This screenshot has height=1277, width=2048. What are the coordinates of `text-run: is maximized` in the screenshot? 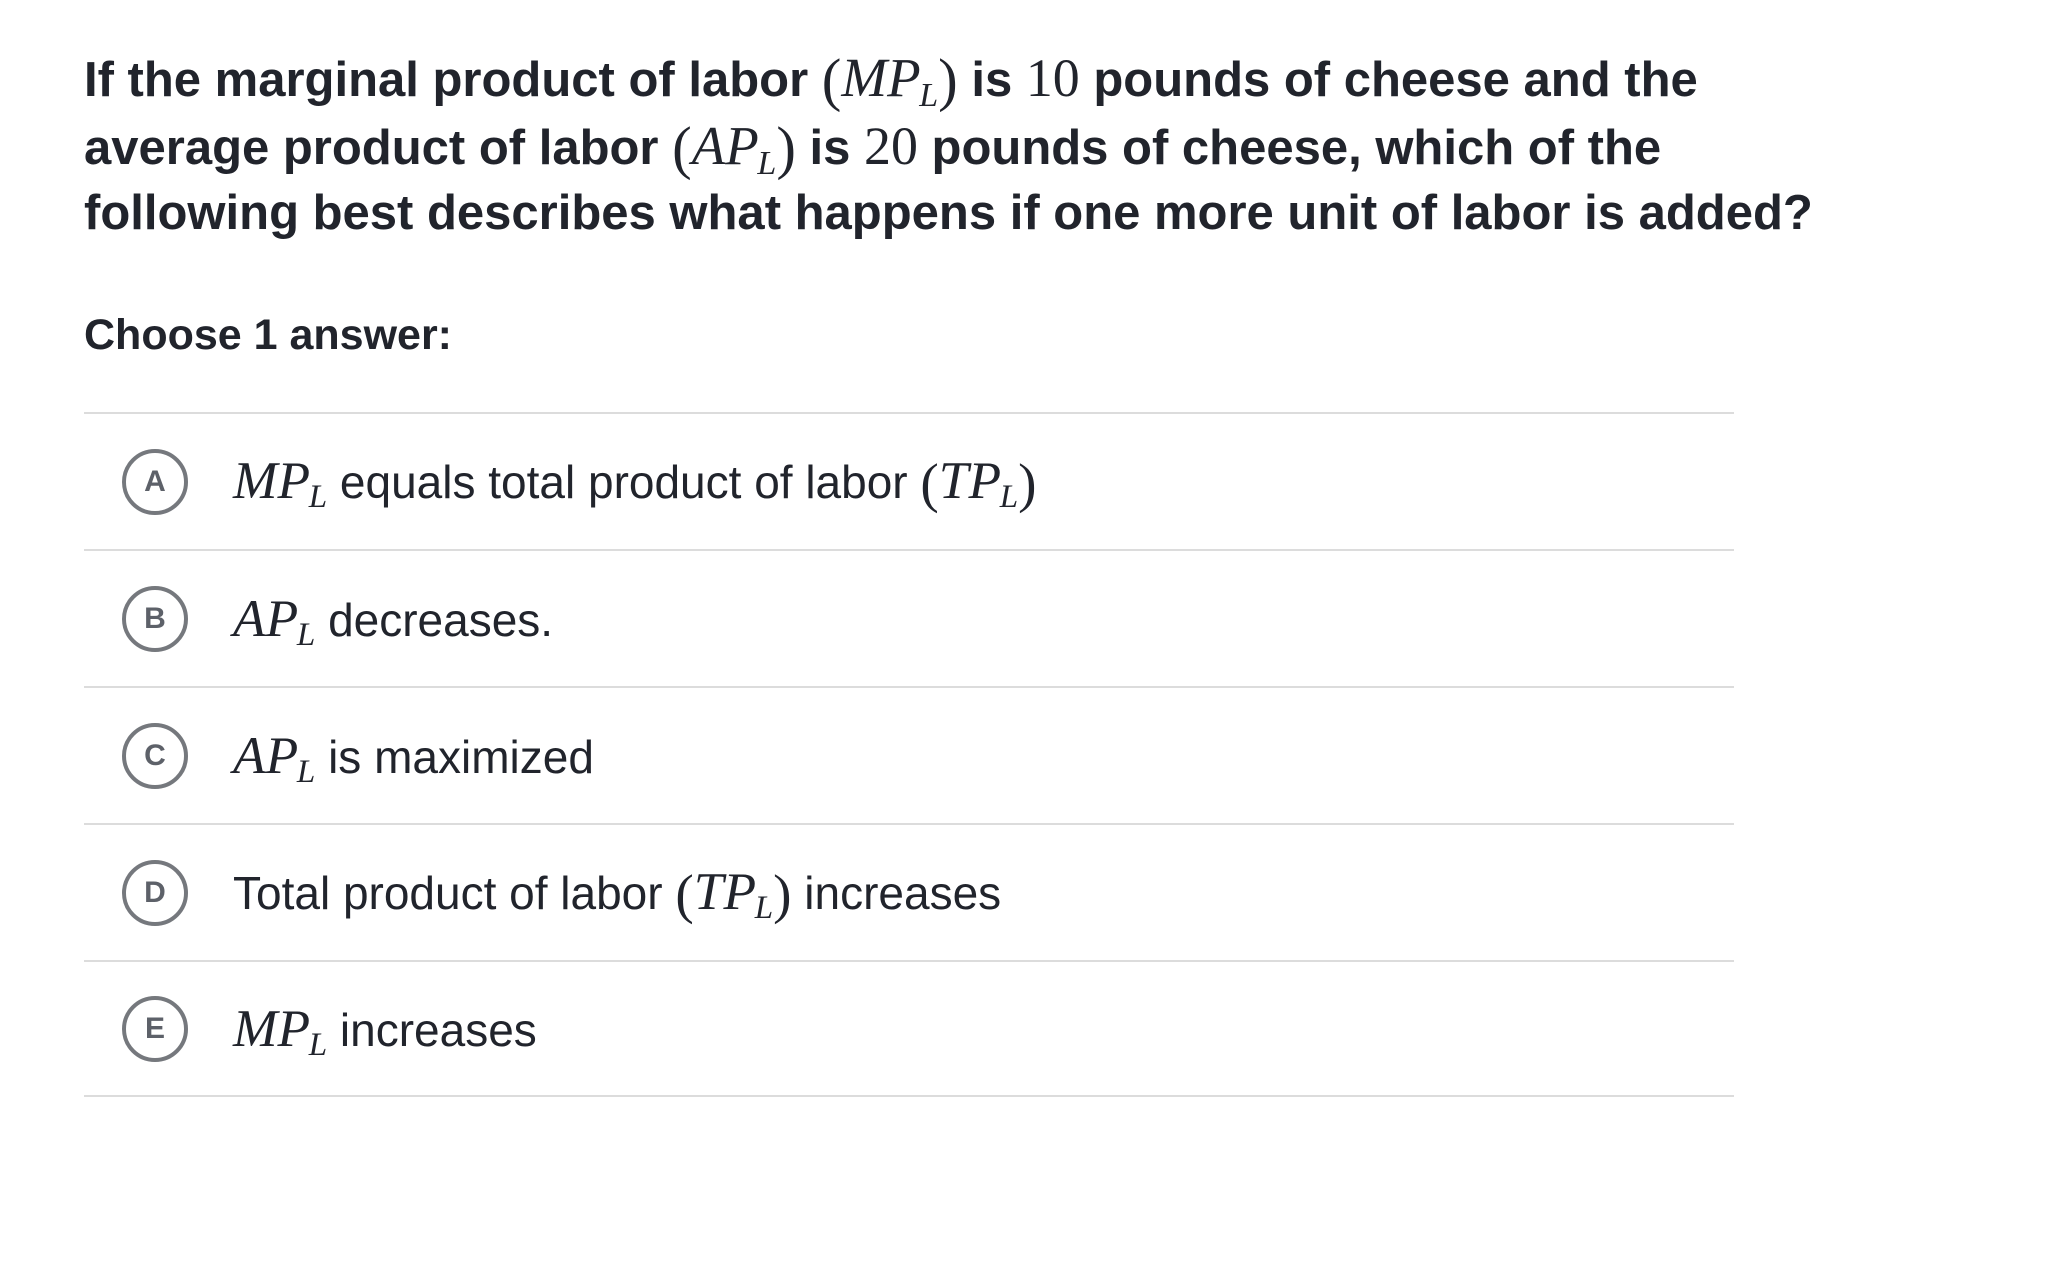 It's located at (454, 756).